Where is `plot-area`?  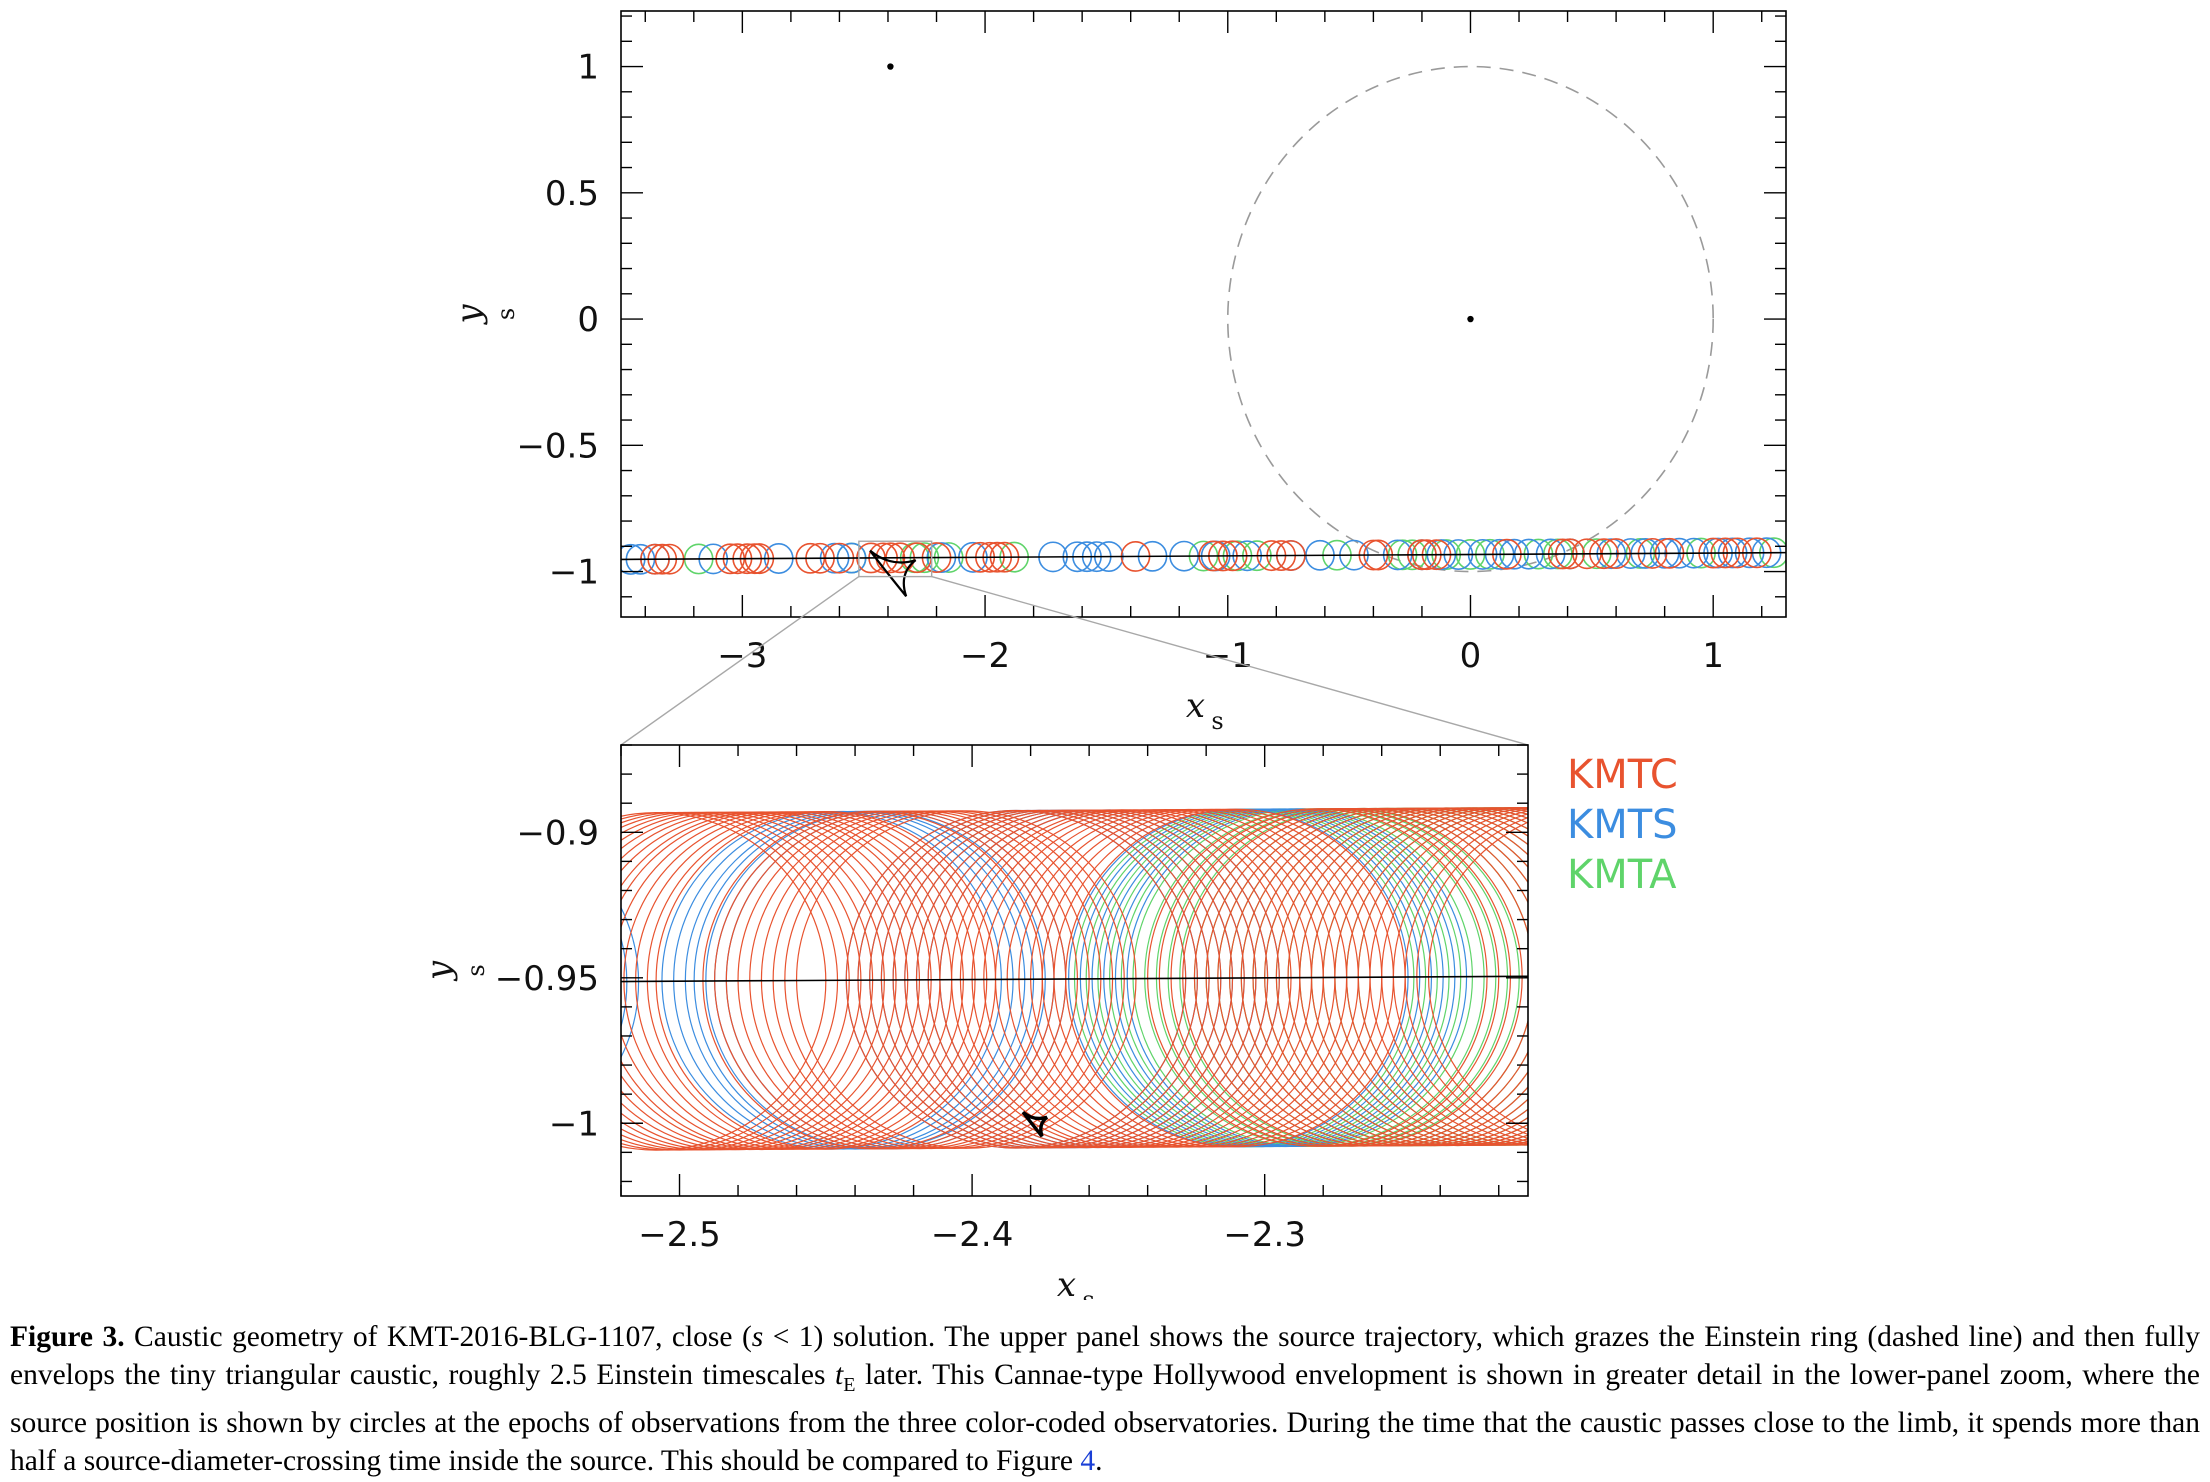 plot-area is located at coordinates (1074, 979).